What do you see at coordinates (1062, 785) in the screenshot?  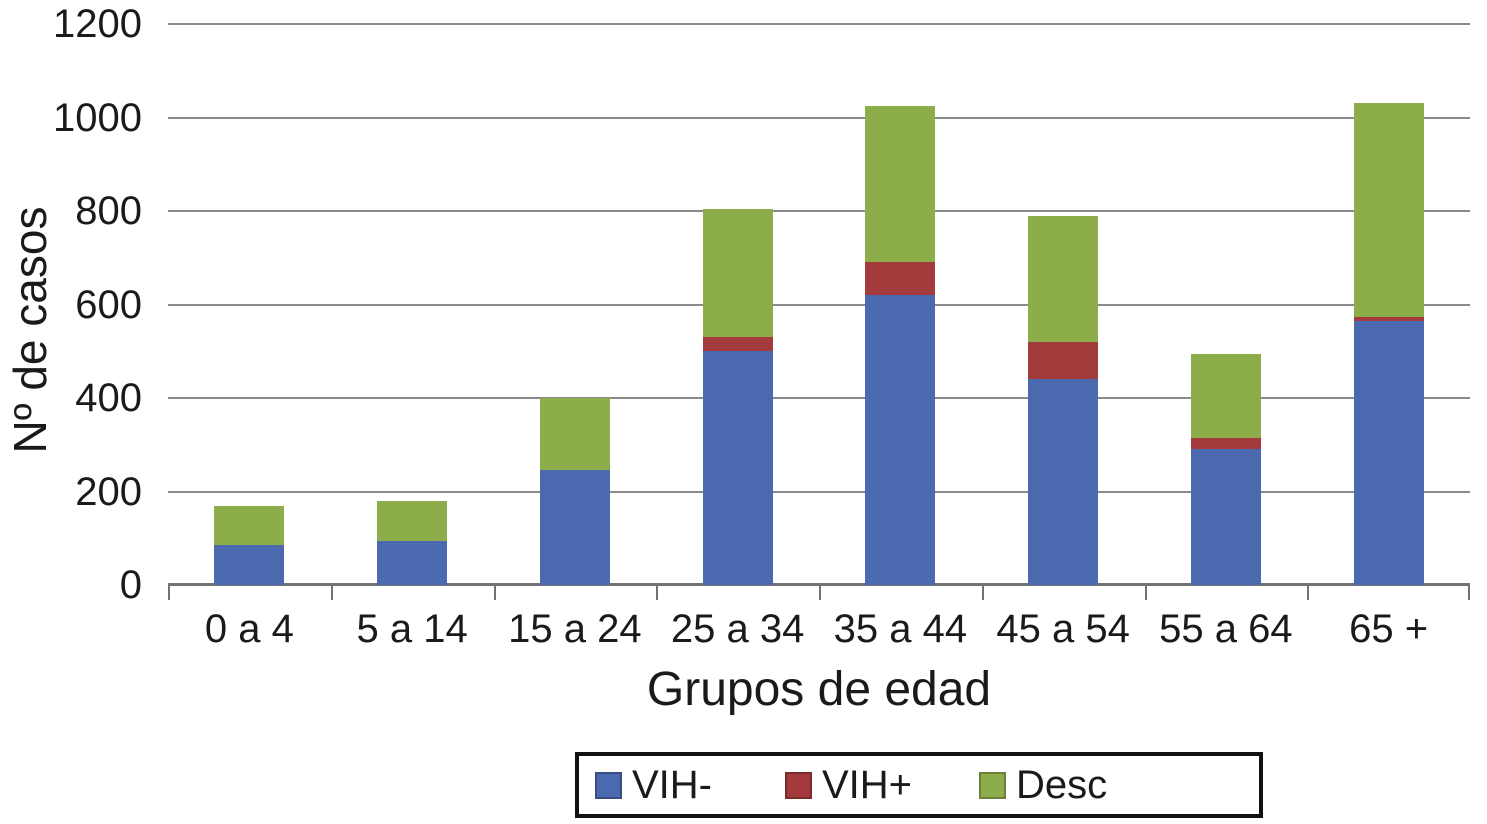 I see `legend-label: Desc` at bounding box center [1062, 785].